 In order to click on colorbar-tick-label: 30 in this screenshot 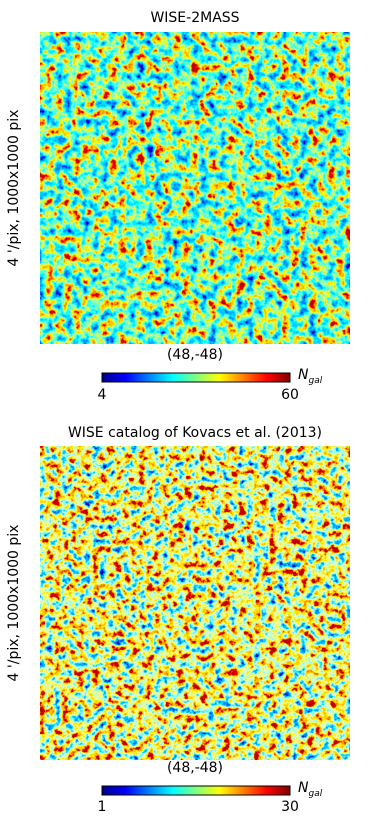, I will do `click(290, 807)`.